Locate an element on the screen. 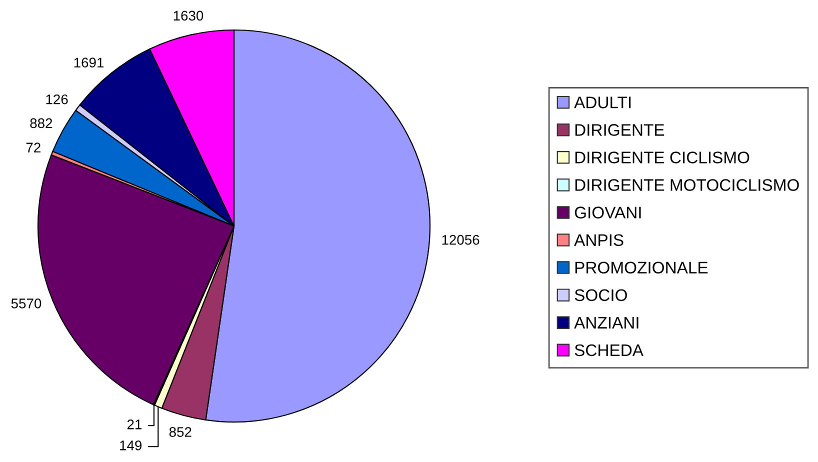 This screenshot has width=818, height=462. legend-label: SCHEDA is located at coordinates (609, 350).